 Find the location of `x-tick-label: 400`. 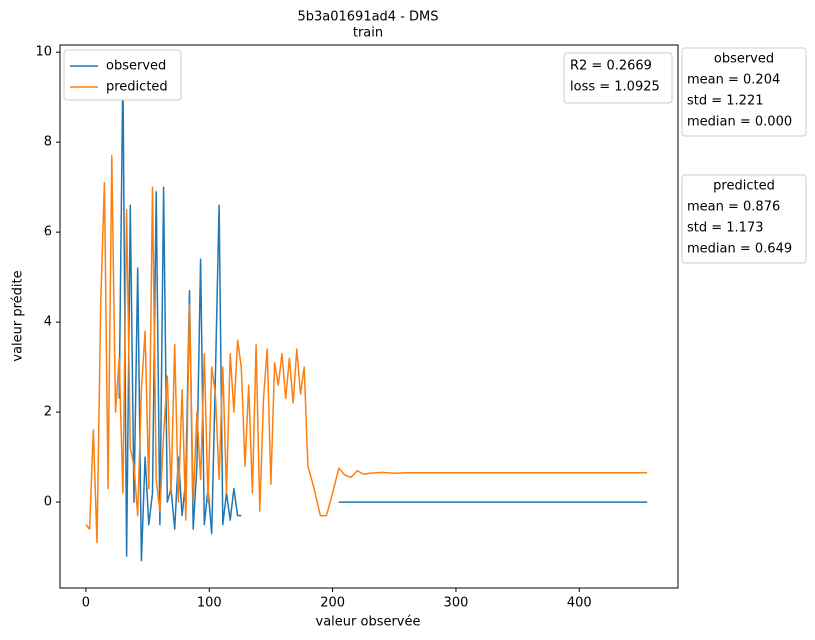

x-tick-label: 400 is located at coordinates (579, 603).